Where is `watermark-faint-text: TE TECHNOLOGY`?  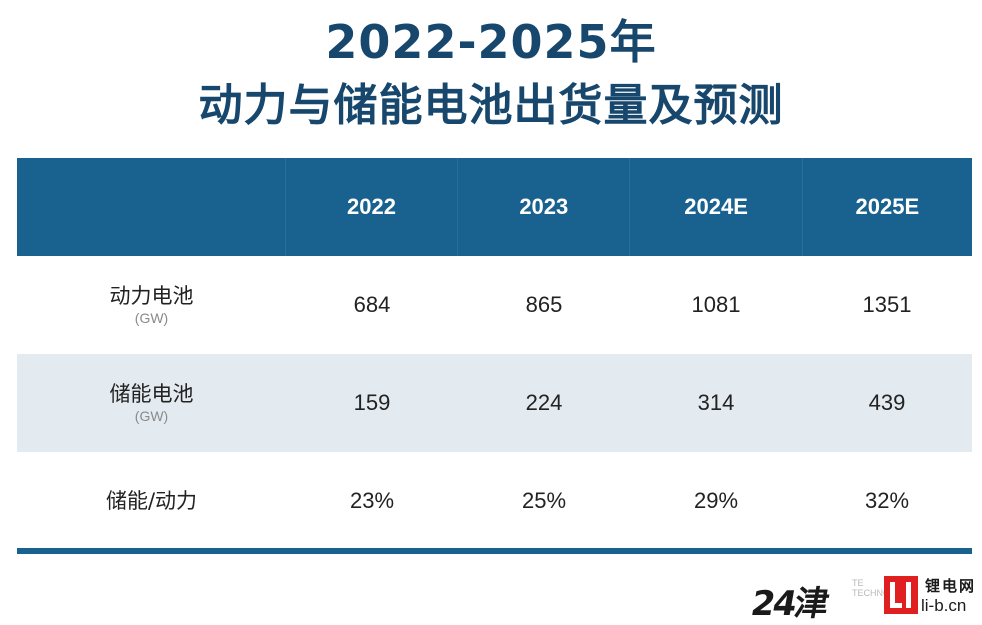
watermark-faint-text: TE TECHNOLOGY is located at coordinates (883, 588).